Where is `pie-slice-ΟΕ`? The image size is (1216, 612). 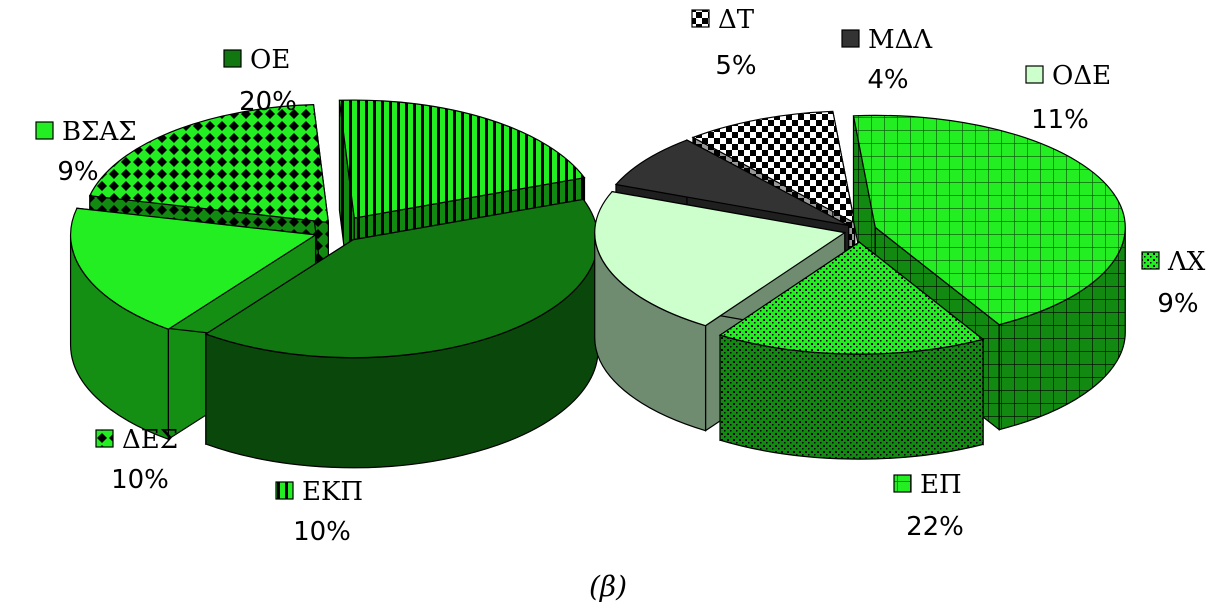 pie-slice-ΟΕ is located at coordinates (401, 333).